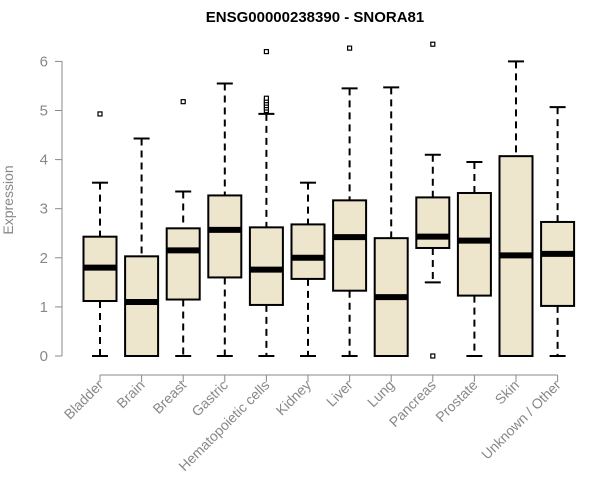 This screenshot has height=500, width=600. What do you see at coordinates (339, 393) in the screenshot?
I see `x-tick-label: Liver` at bounding box center [339, 393].